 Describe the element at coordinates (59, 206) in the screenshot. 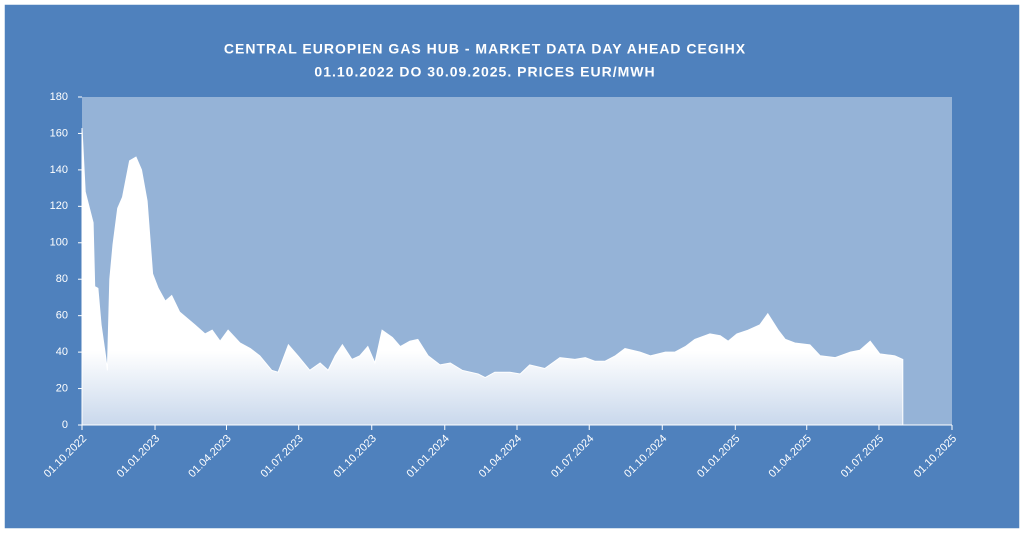

I see `y-tick-label: 120` at that location.